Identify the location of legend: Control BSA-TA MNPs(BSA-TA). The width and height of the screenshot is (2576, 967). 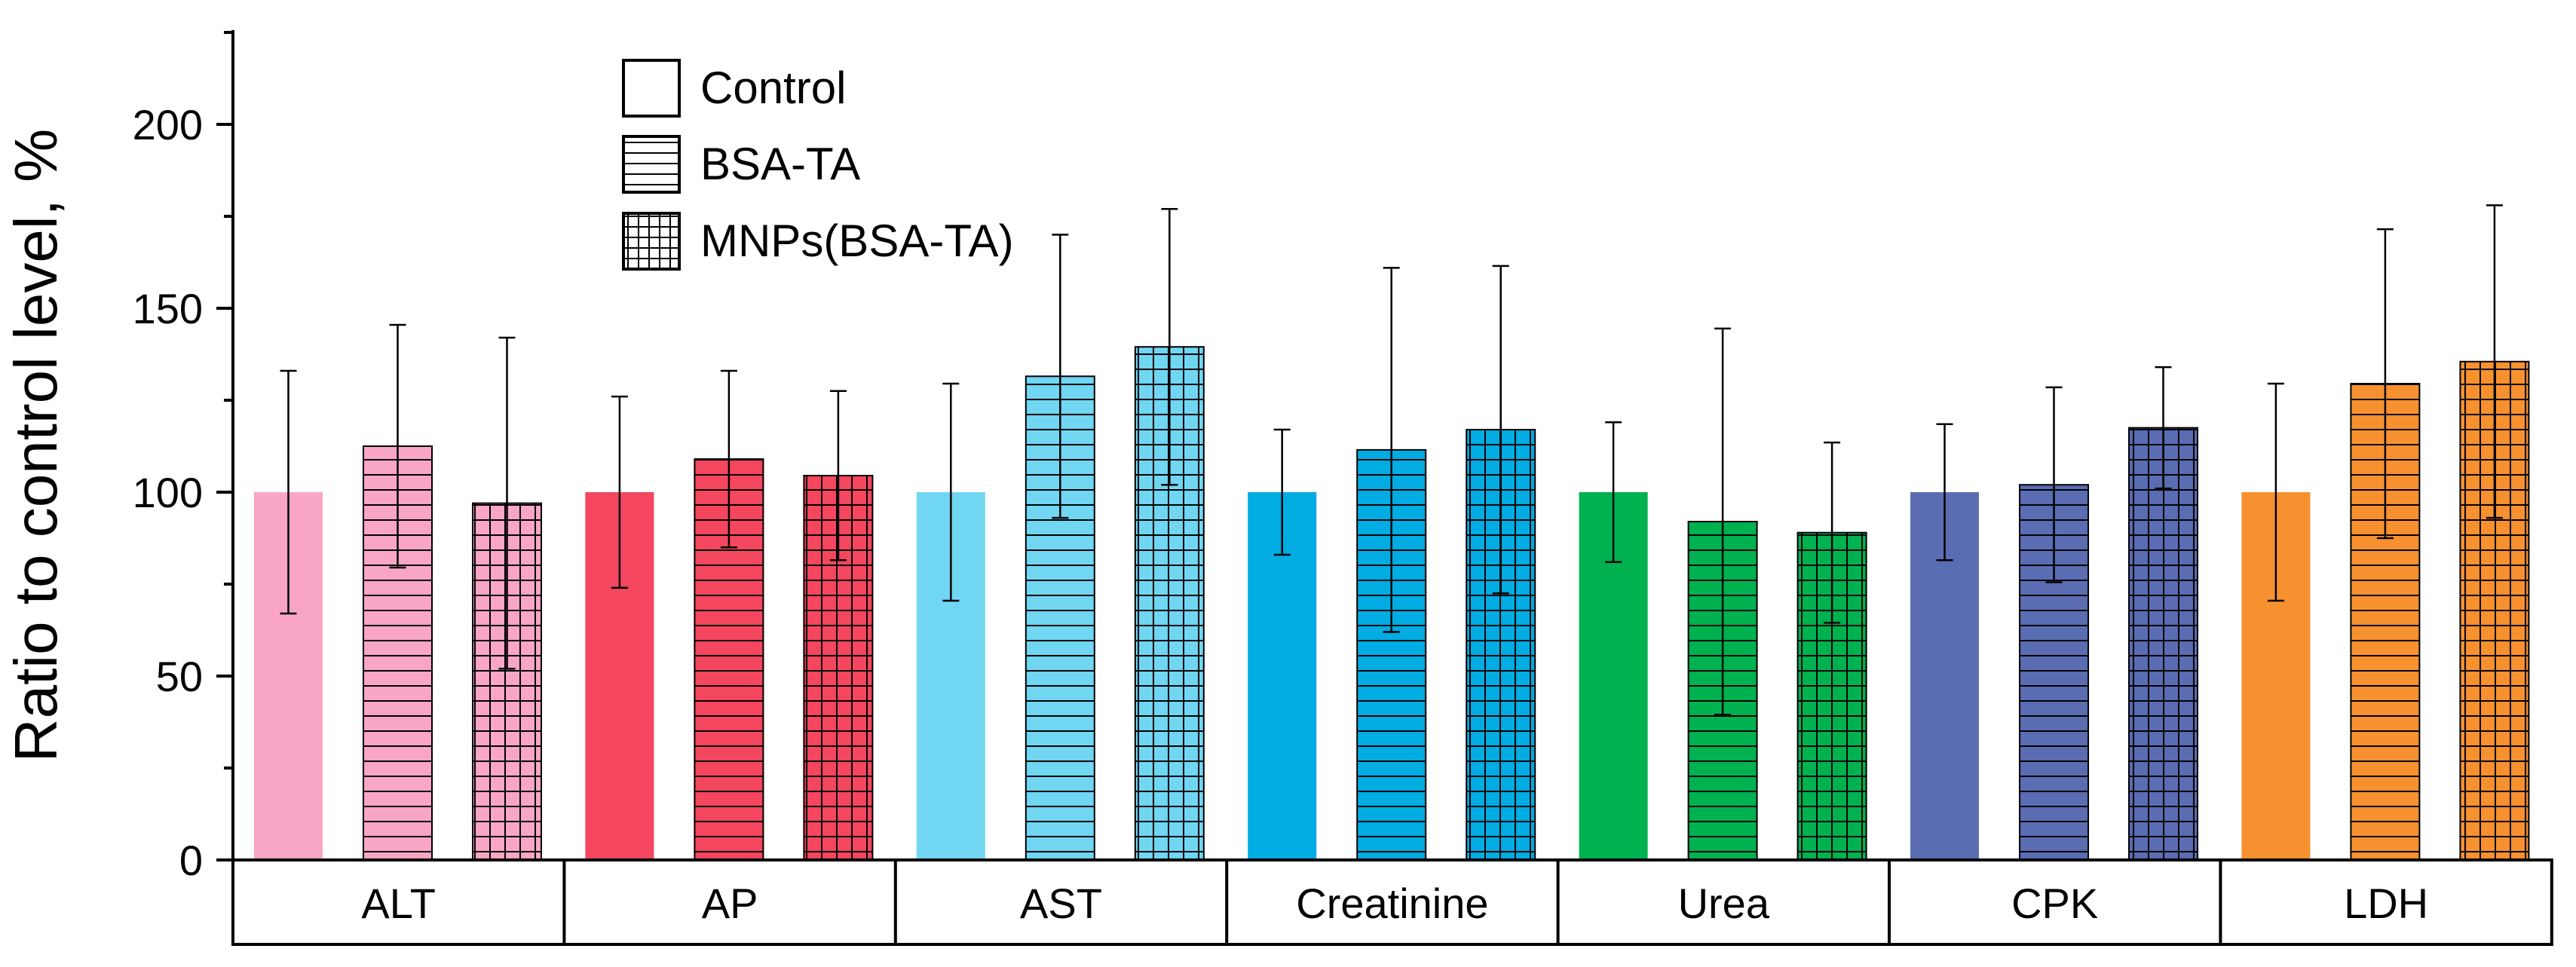
(818, 165).